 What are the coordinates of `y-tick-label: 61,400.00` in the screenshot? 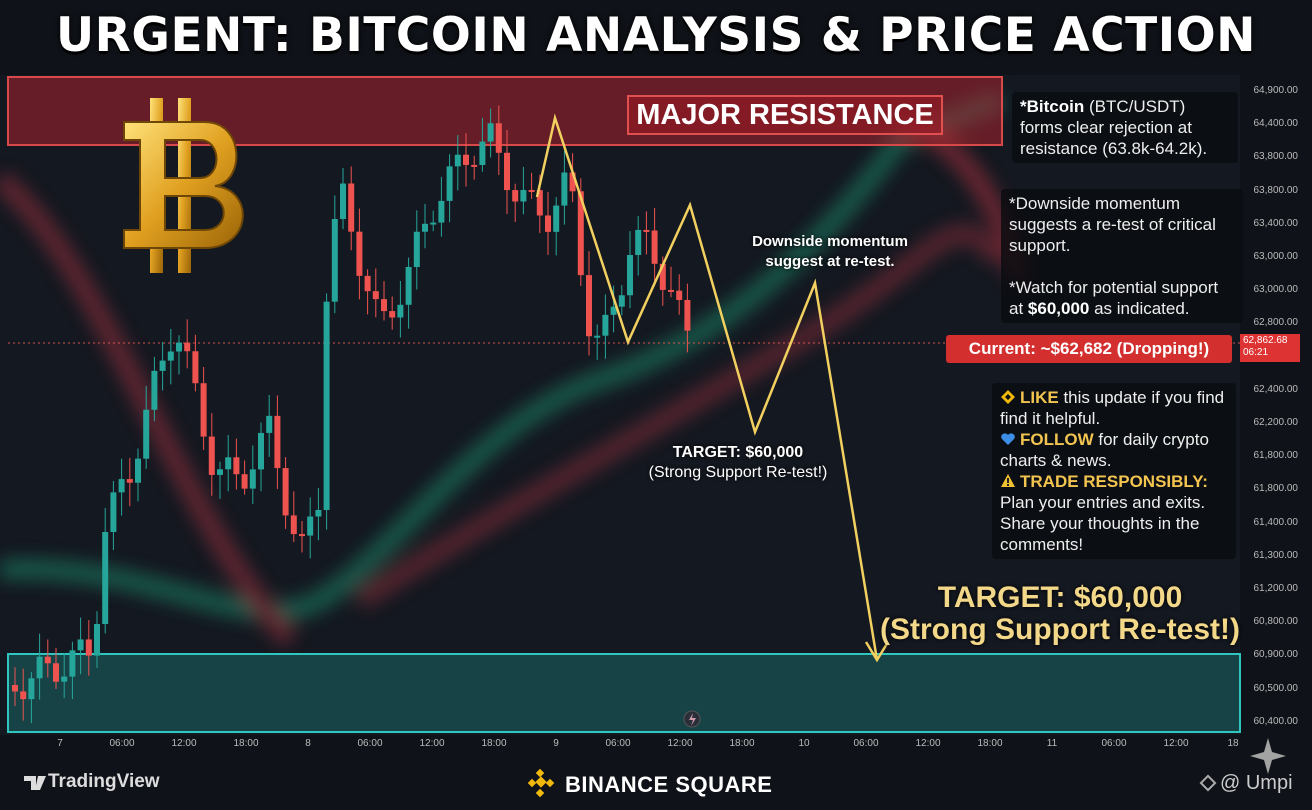 It's located at (1276, 522).